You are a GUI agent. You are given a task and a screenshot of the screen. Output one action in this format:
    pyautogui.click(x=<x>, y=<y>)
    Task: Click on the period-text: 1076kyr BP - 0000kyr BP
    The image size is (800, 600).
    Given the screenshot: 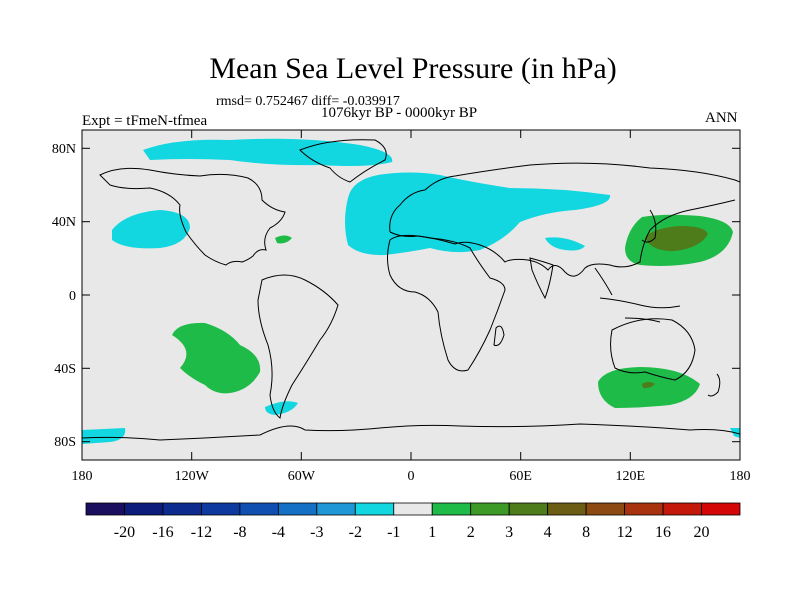 What is the action you would take?
    pyautogui.click(x=399, y=113)
    